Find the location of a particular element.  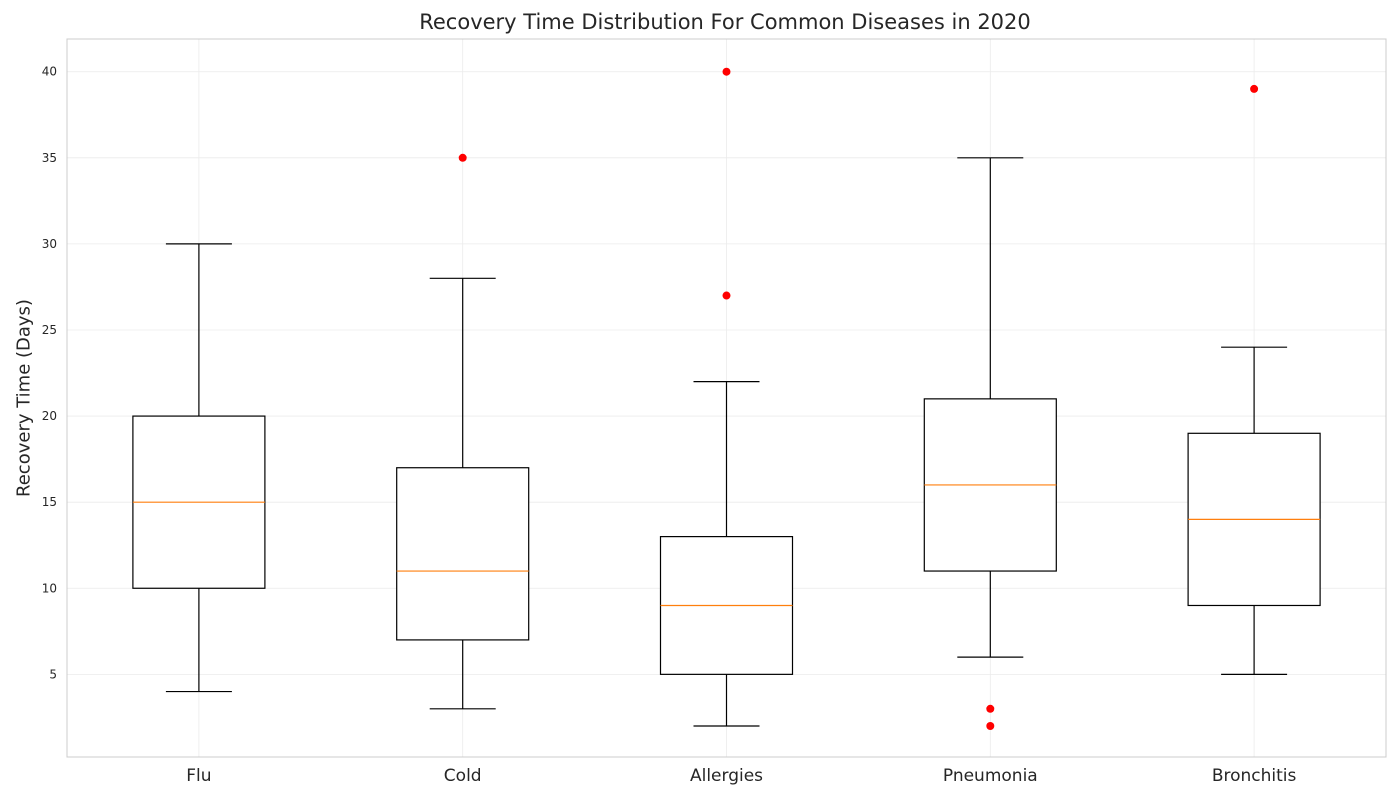

y-tick-label: 10 is located at coordinates (49, 588).